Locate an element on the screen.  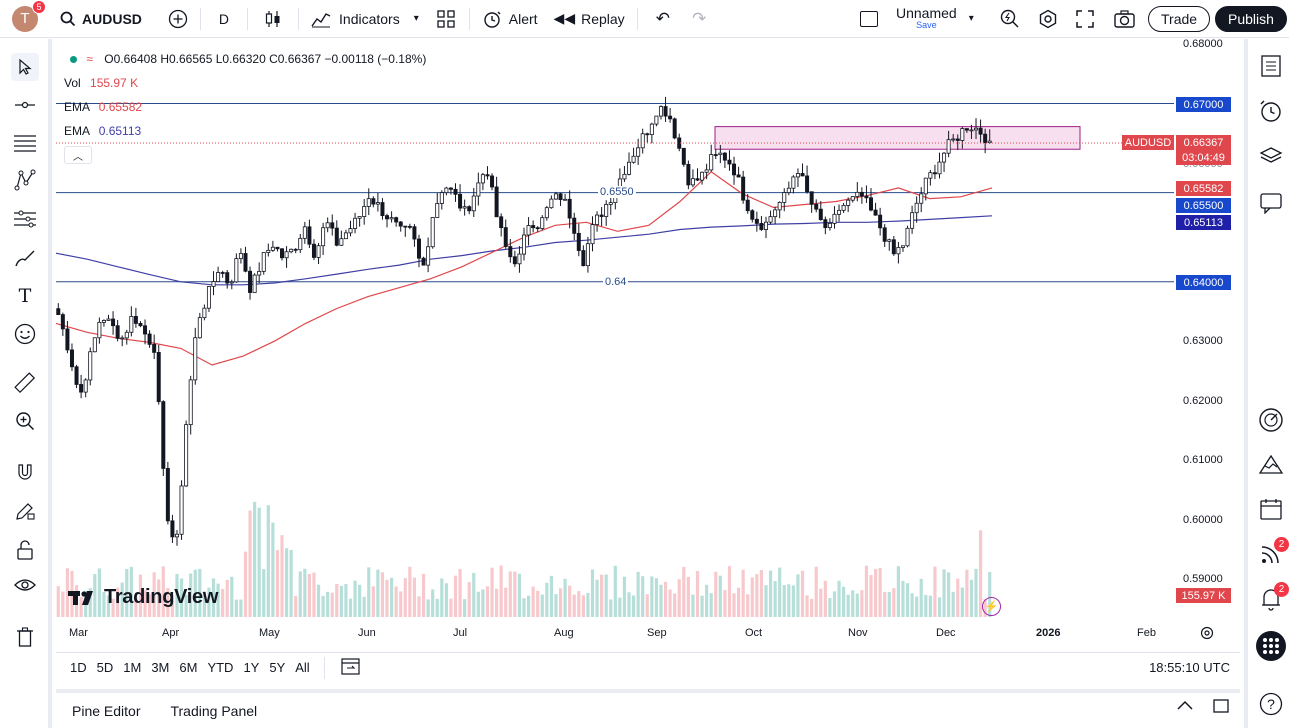
alert-button: Alert is located at coordinates (510, 19).